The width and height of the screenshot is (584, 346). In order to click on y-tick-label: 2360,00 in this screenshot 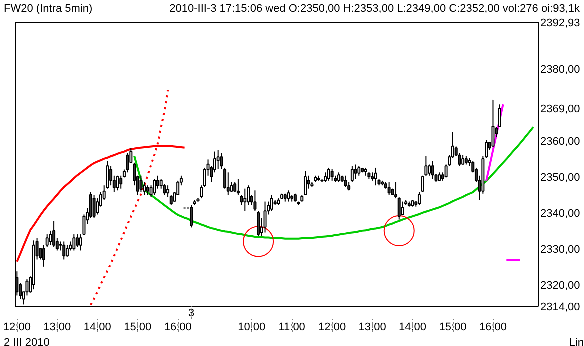, I will do `click(560, 142)`.